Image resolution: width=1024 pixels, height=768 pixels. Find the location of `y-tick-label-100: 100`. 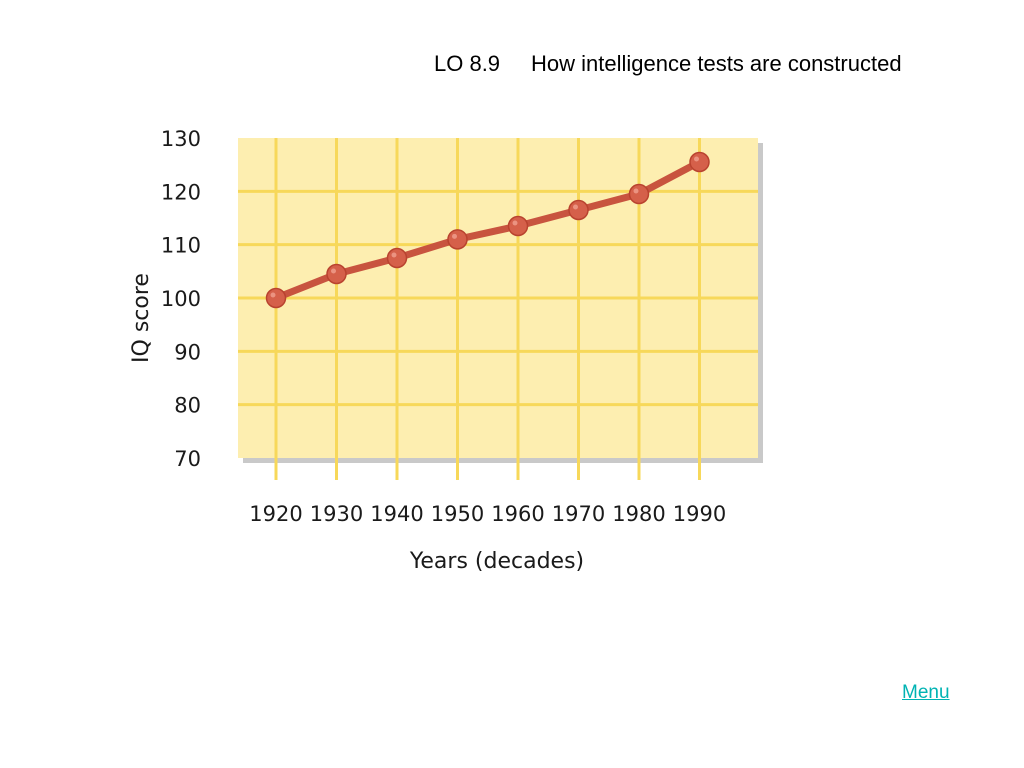

y-tick-label-100: 100 is located at coordinates (181, 299).